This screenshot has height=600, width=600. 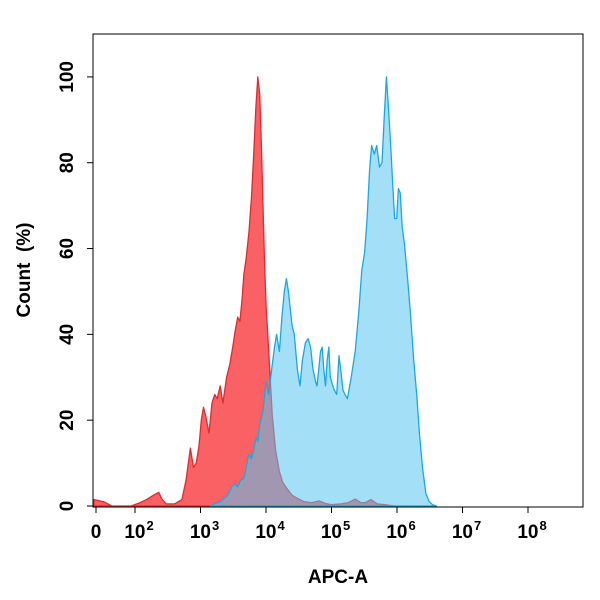 What do you see at coordinates (67, 248) in the screenshot?
I see `y-tick-label: 60` at bounding box center [67, 248].